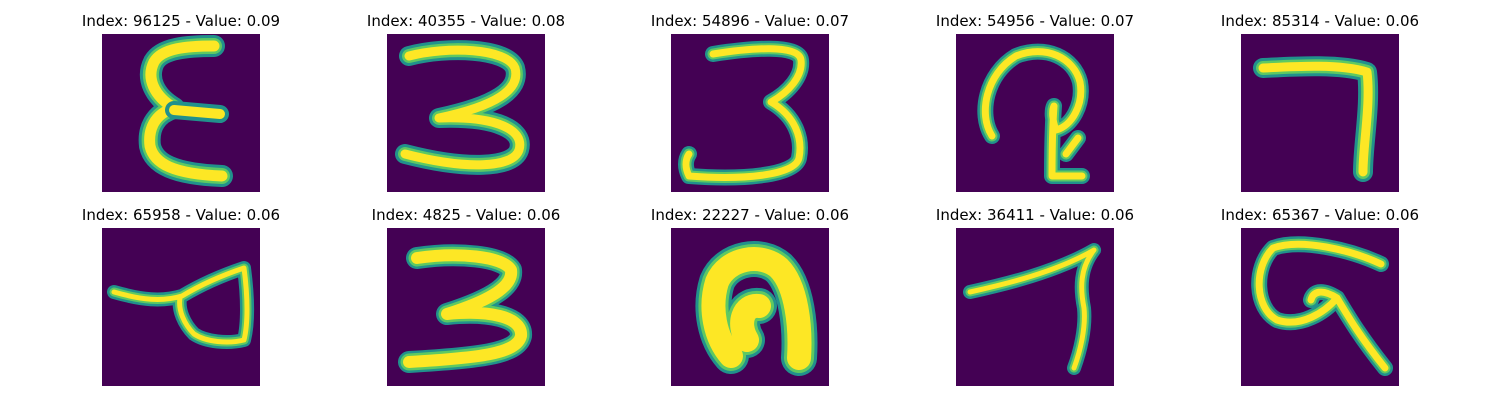 The width and height of the screenshot is (1500, 400). I want to click on panel-title: Index: 36411 - Value: 0.06, so click(1035, 215).